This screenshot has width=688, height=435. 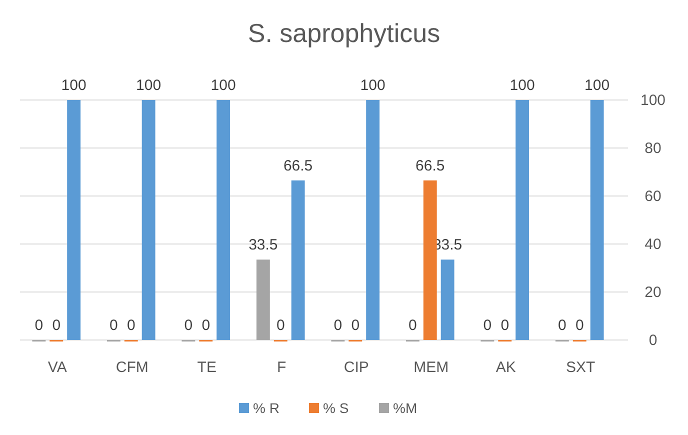 What do you see at coordinates (132, 367) in the screenshot?
I see `x-tick-label: CFM` at bounding box center [132, 367].